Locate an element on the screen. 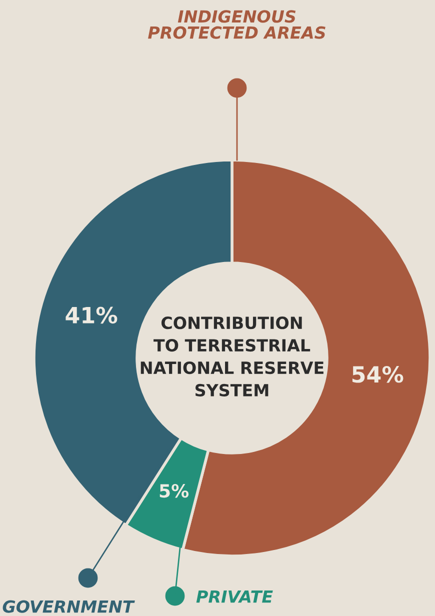 This screenshot has height=616, width=435. data-label: 5% is located at coordinates (174, 491).